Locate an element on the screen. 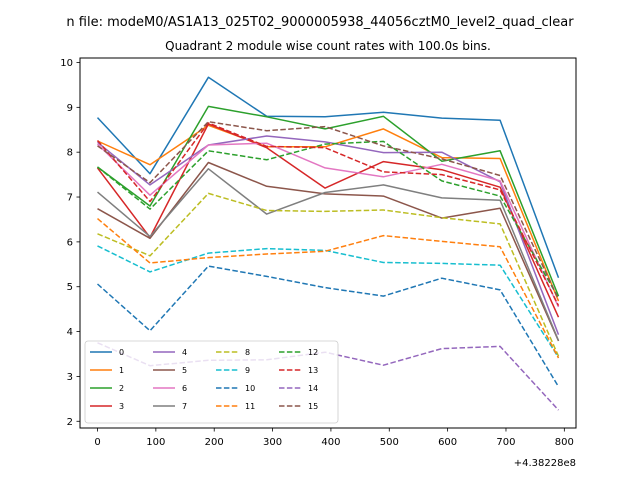 This screenshot has height=480, width=640. legend-label-12: 12 is located at coordinates (313, 352).